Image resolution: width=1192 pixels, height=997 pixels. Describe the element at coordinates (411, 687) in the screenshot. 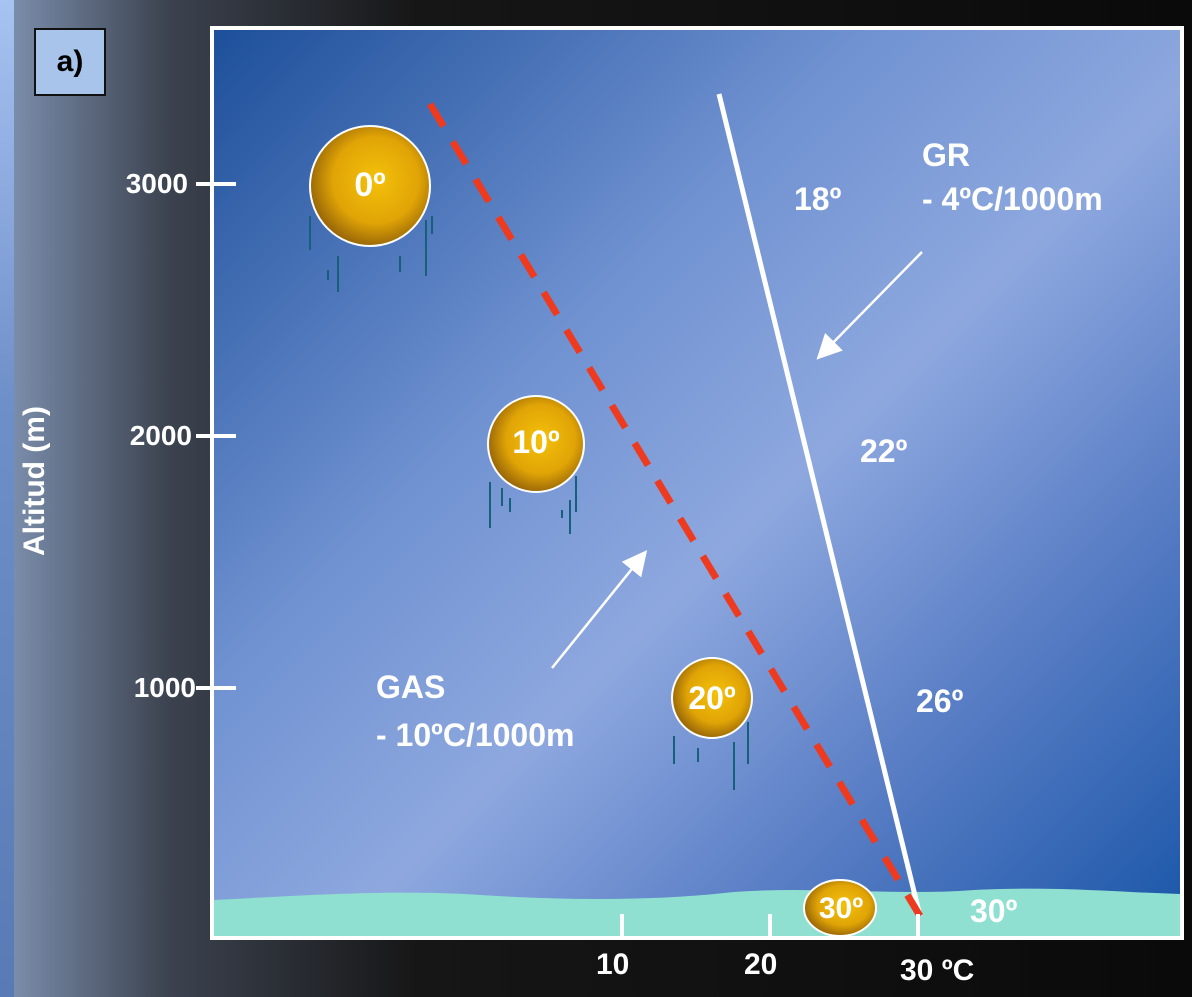

I see `gas-name: GAS` at that location.